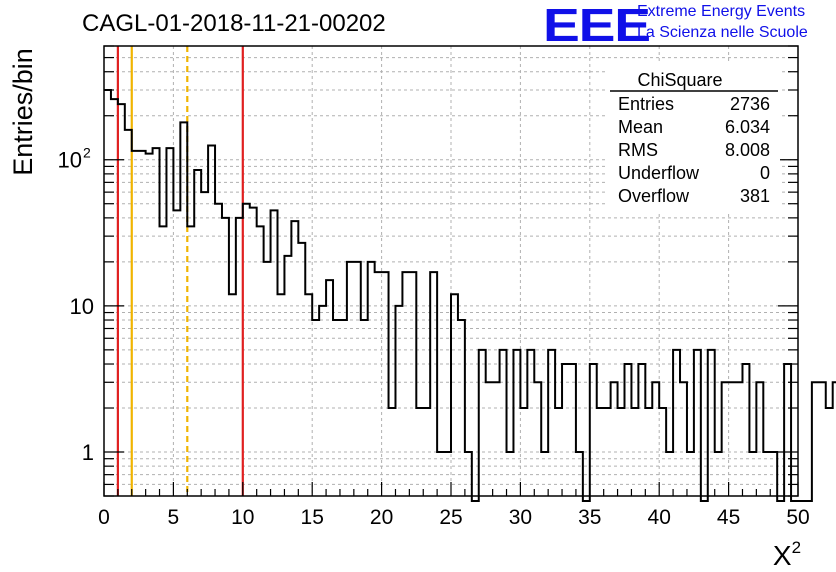 Image resolution: width=836 pixels, height=572 pixels. What do you see at coordinates (174, 517) in the screenshot?
I see `x-tick-label: 5` at bounding box center [174, 517].